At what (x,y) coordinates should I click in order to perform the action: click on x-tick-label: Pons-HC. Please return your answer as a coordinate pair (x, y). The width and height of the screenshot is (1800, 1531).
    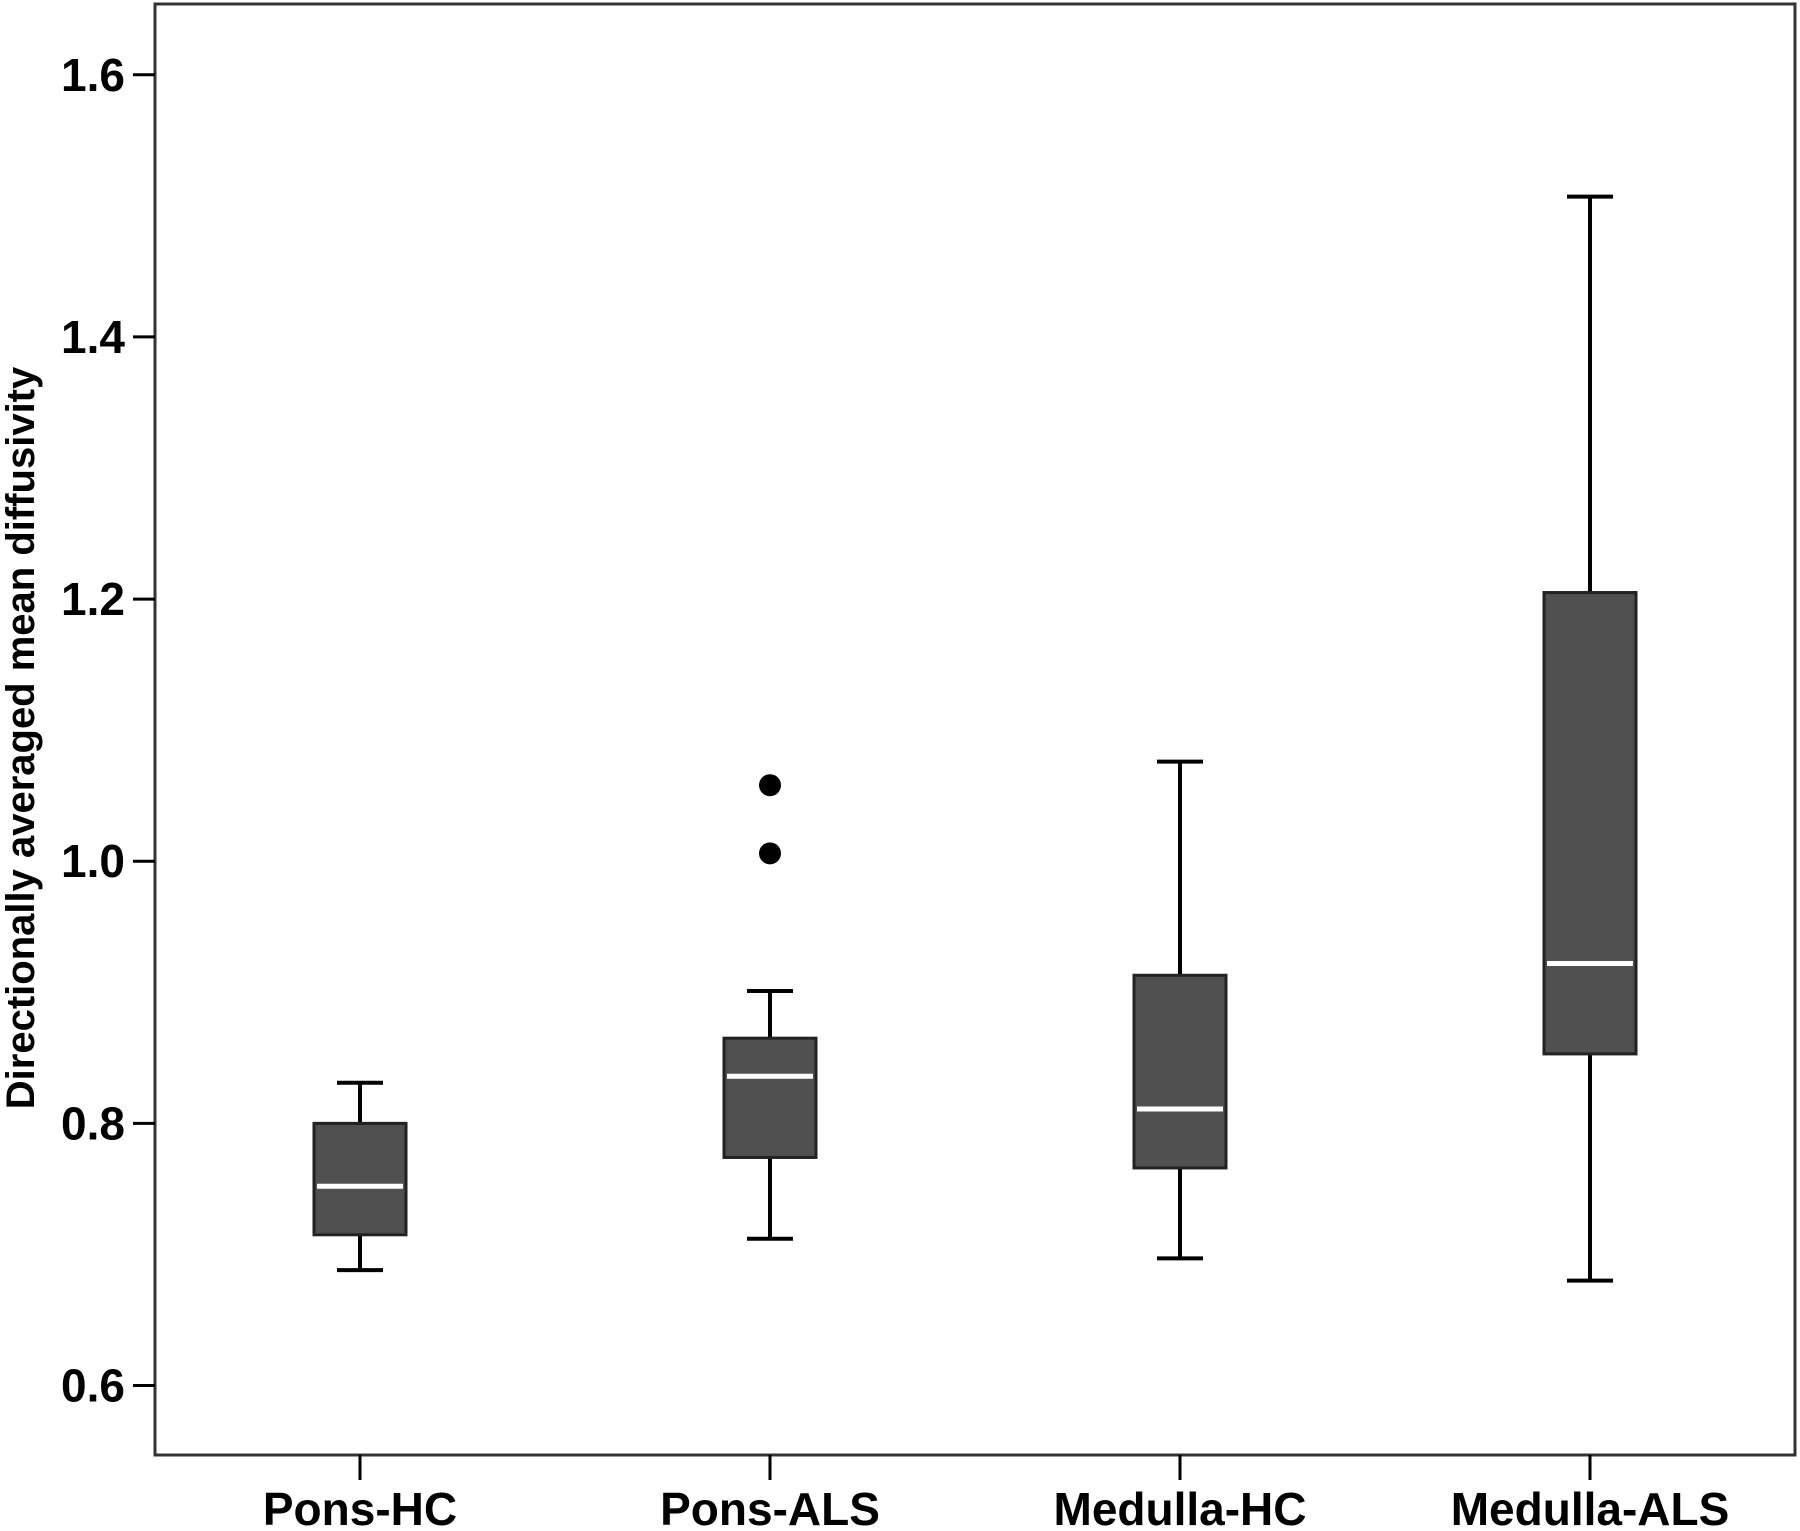
    Looking at the image, I should click on (360, 1507).